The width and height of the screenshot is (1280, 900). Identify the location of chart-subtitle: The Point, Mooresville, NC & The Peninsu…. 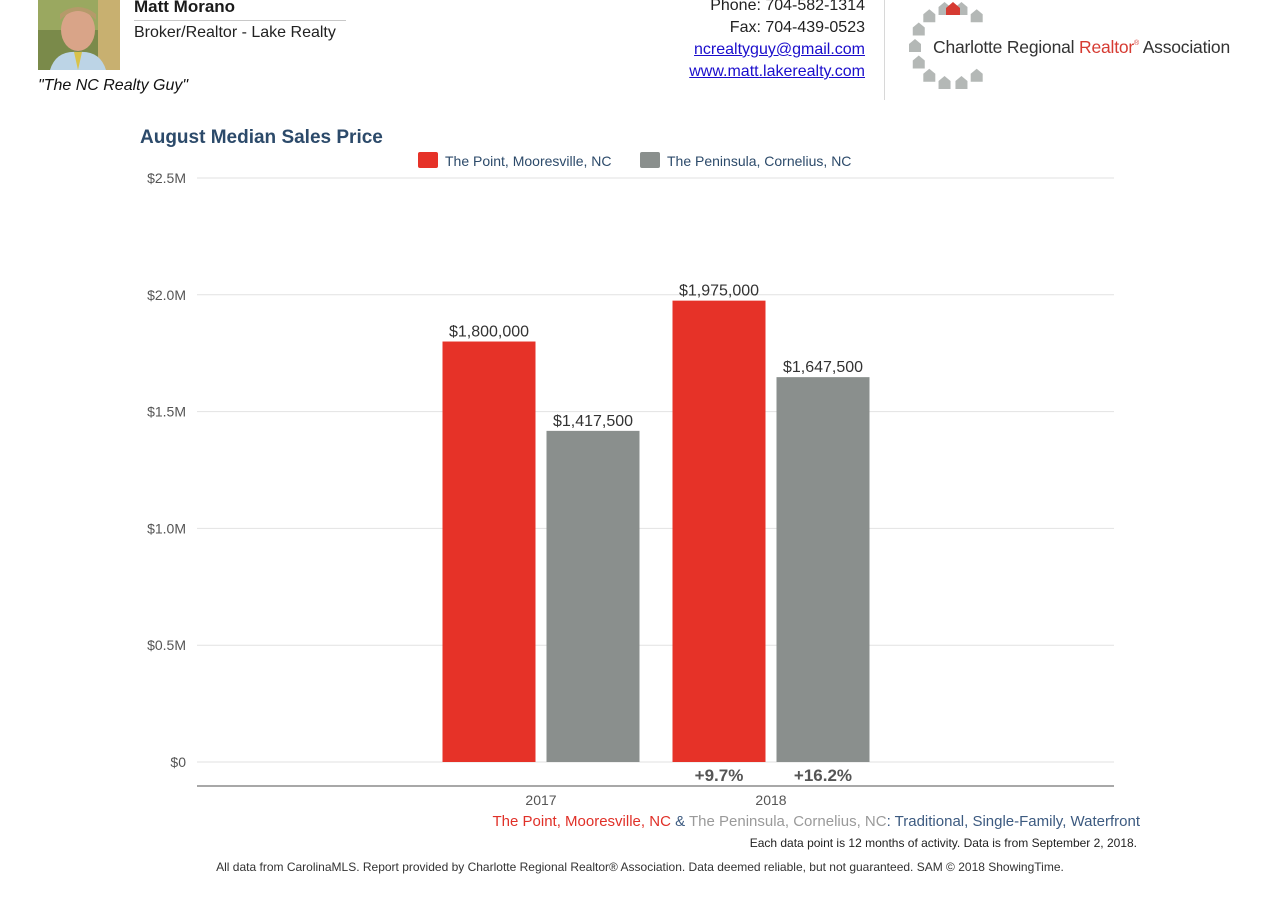
(817, 821).